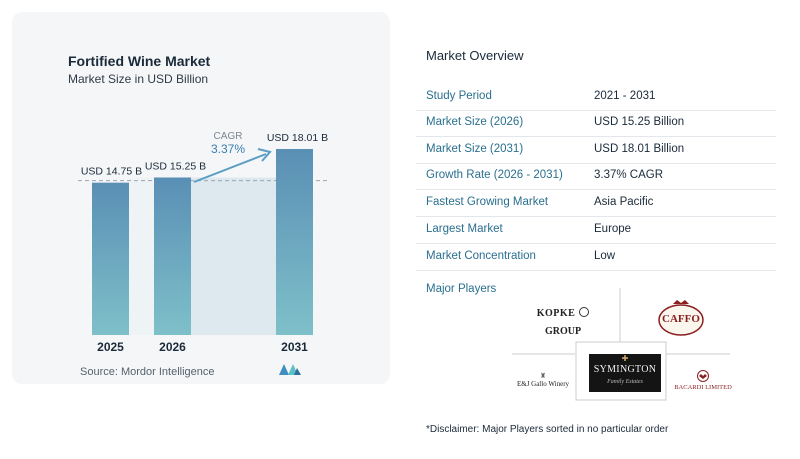 The width and height of the screenshot is (800, 459). I want to click on symington-logo-text: SYMINGTON, so click(625, 369).